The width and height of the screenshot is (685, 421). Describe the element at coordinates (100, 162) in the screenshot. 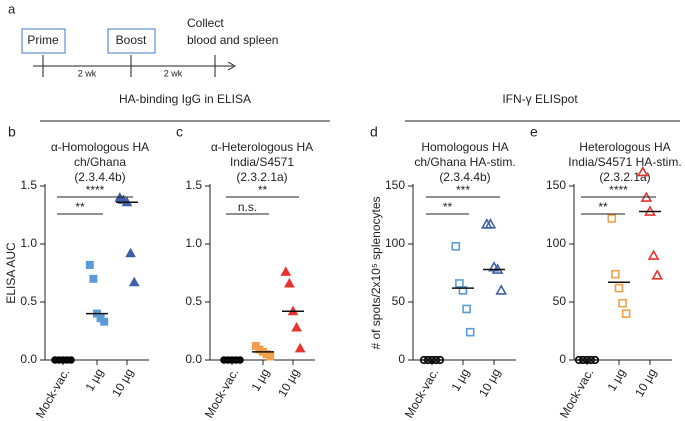

I see `chart-title: ch/Ghana` at that location.